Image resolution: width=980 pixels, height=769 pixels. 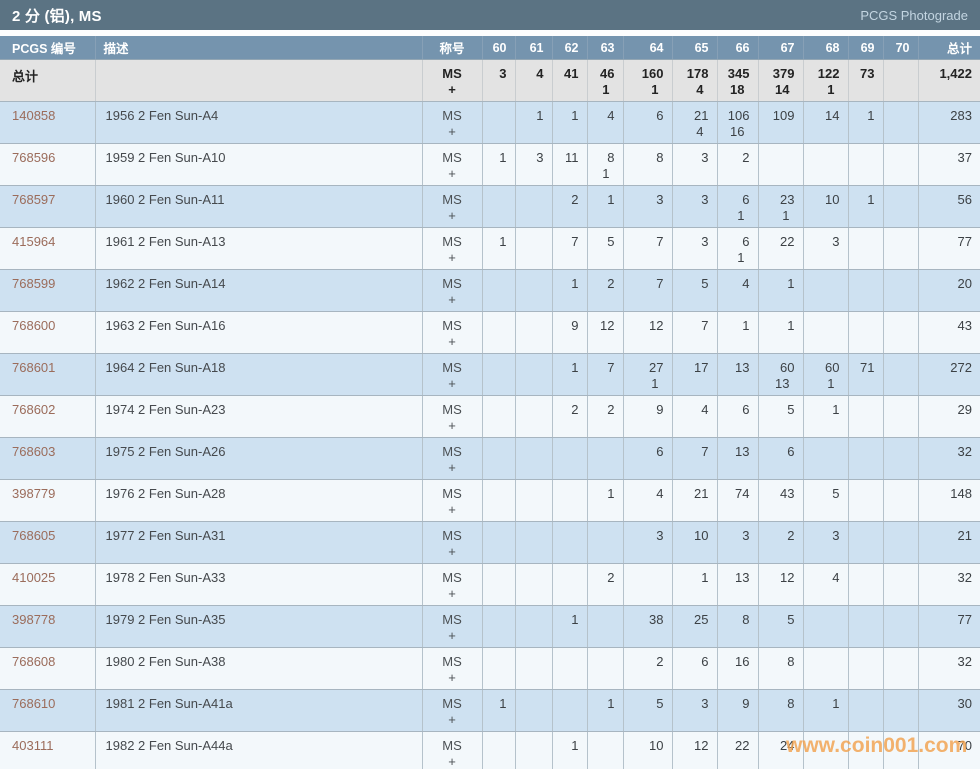 What do you see at coordinates (738, 374) in the screenshot?
I see `grade-cell-66: 13` at bounding box center [738, 374].